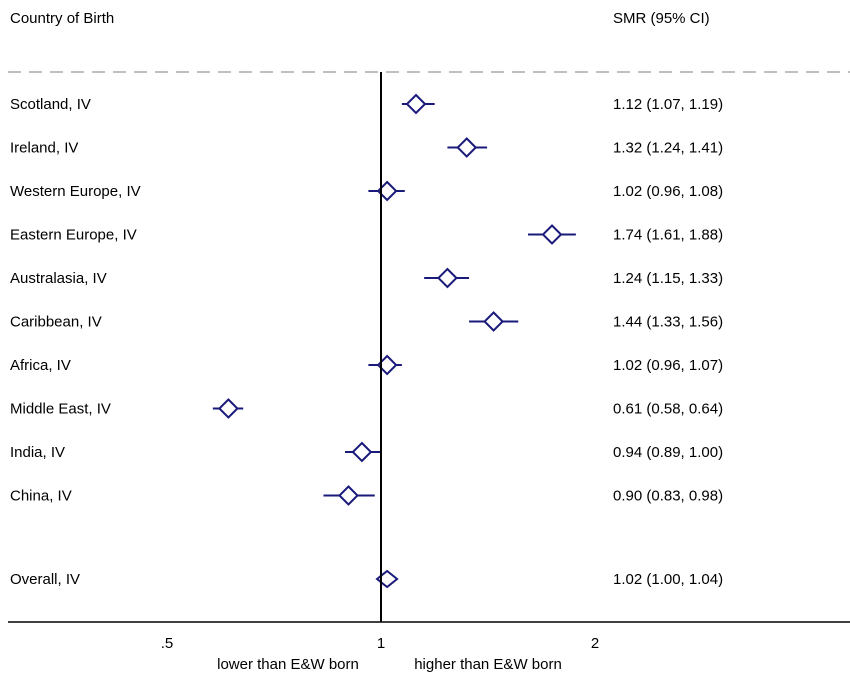 The width and height of the screenshot is (850, 678). Describe the element at coordinates (75, 191) in the screenshot. I see `row-2-label: Western Europe, IV` at that location.